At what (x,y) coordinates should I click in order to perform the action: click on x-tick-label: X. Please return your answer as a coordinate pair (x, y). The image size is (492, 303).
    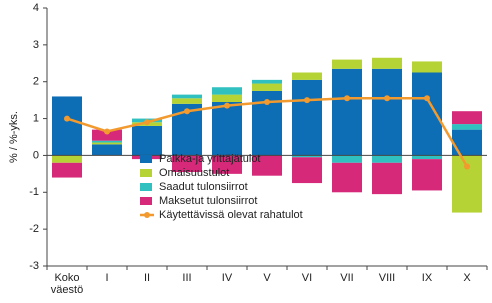
    Looking at the image, I should click on (467, 278).